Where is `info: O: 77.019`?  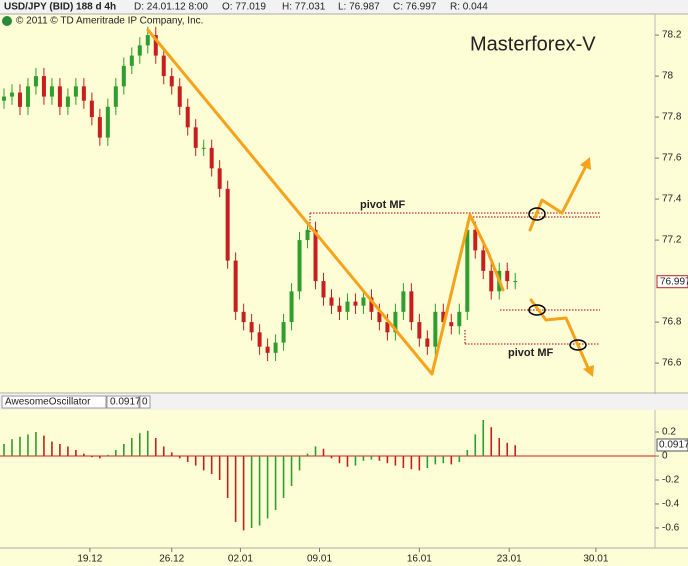 info: O: 77.019 is located at coordinates (244, 7).